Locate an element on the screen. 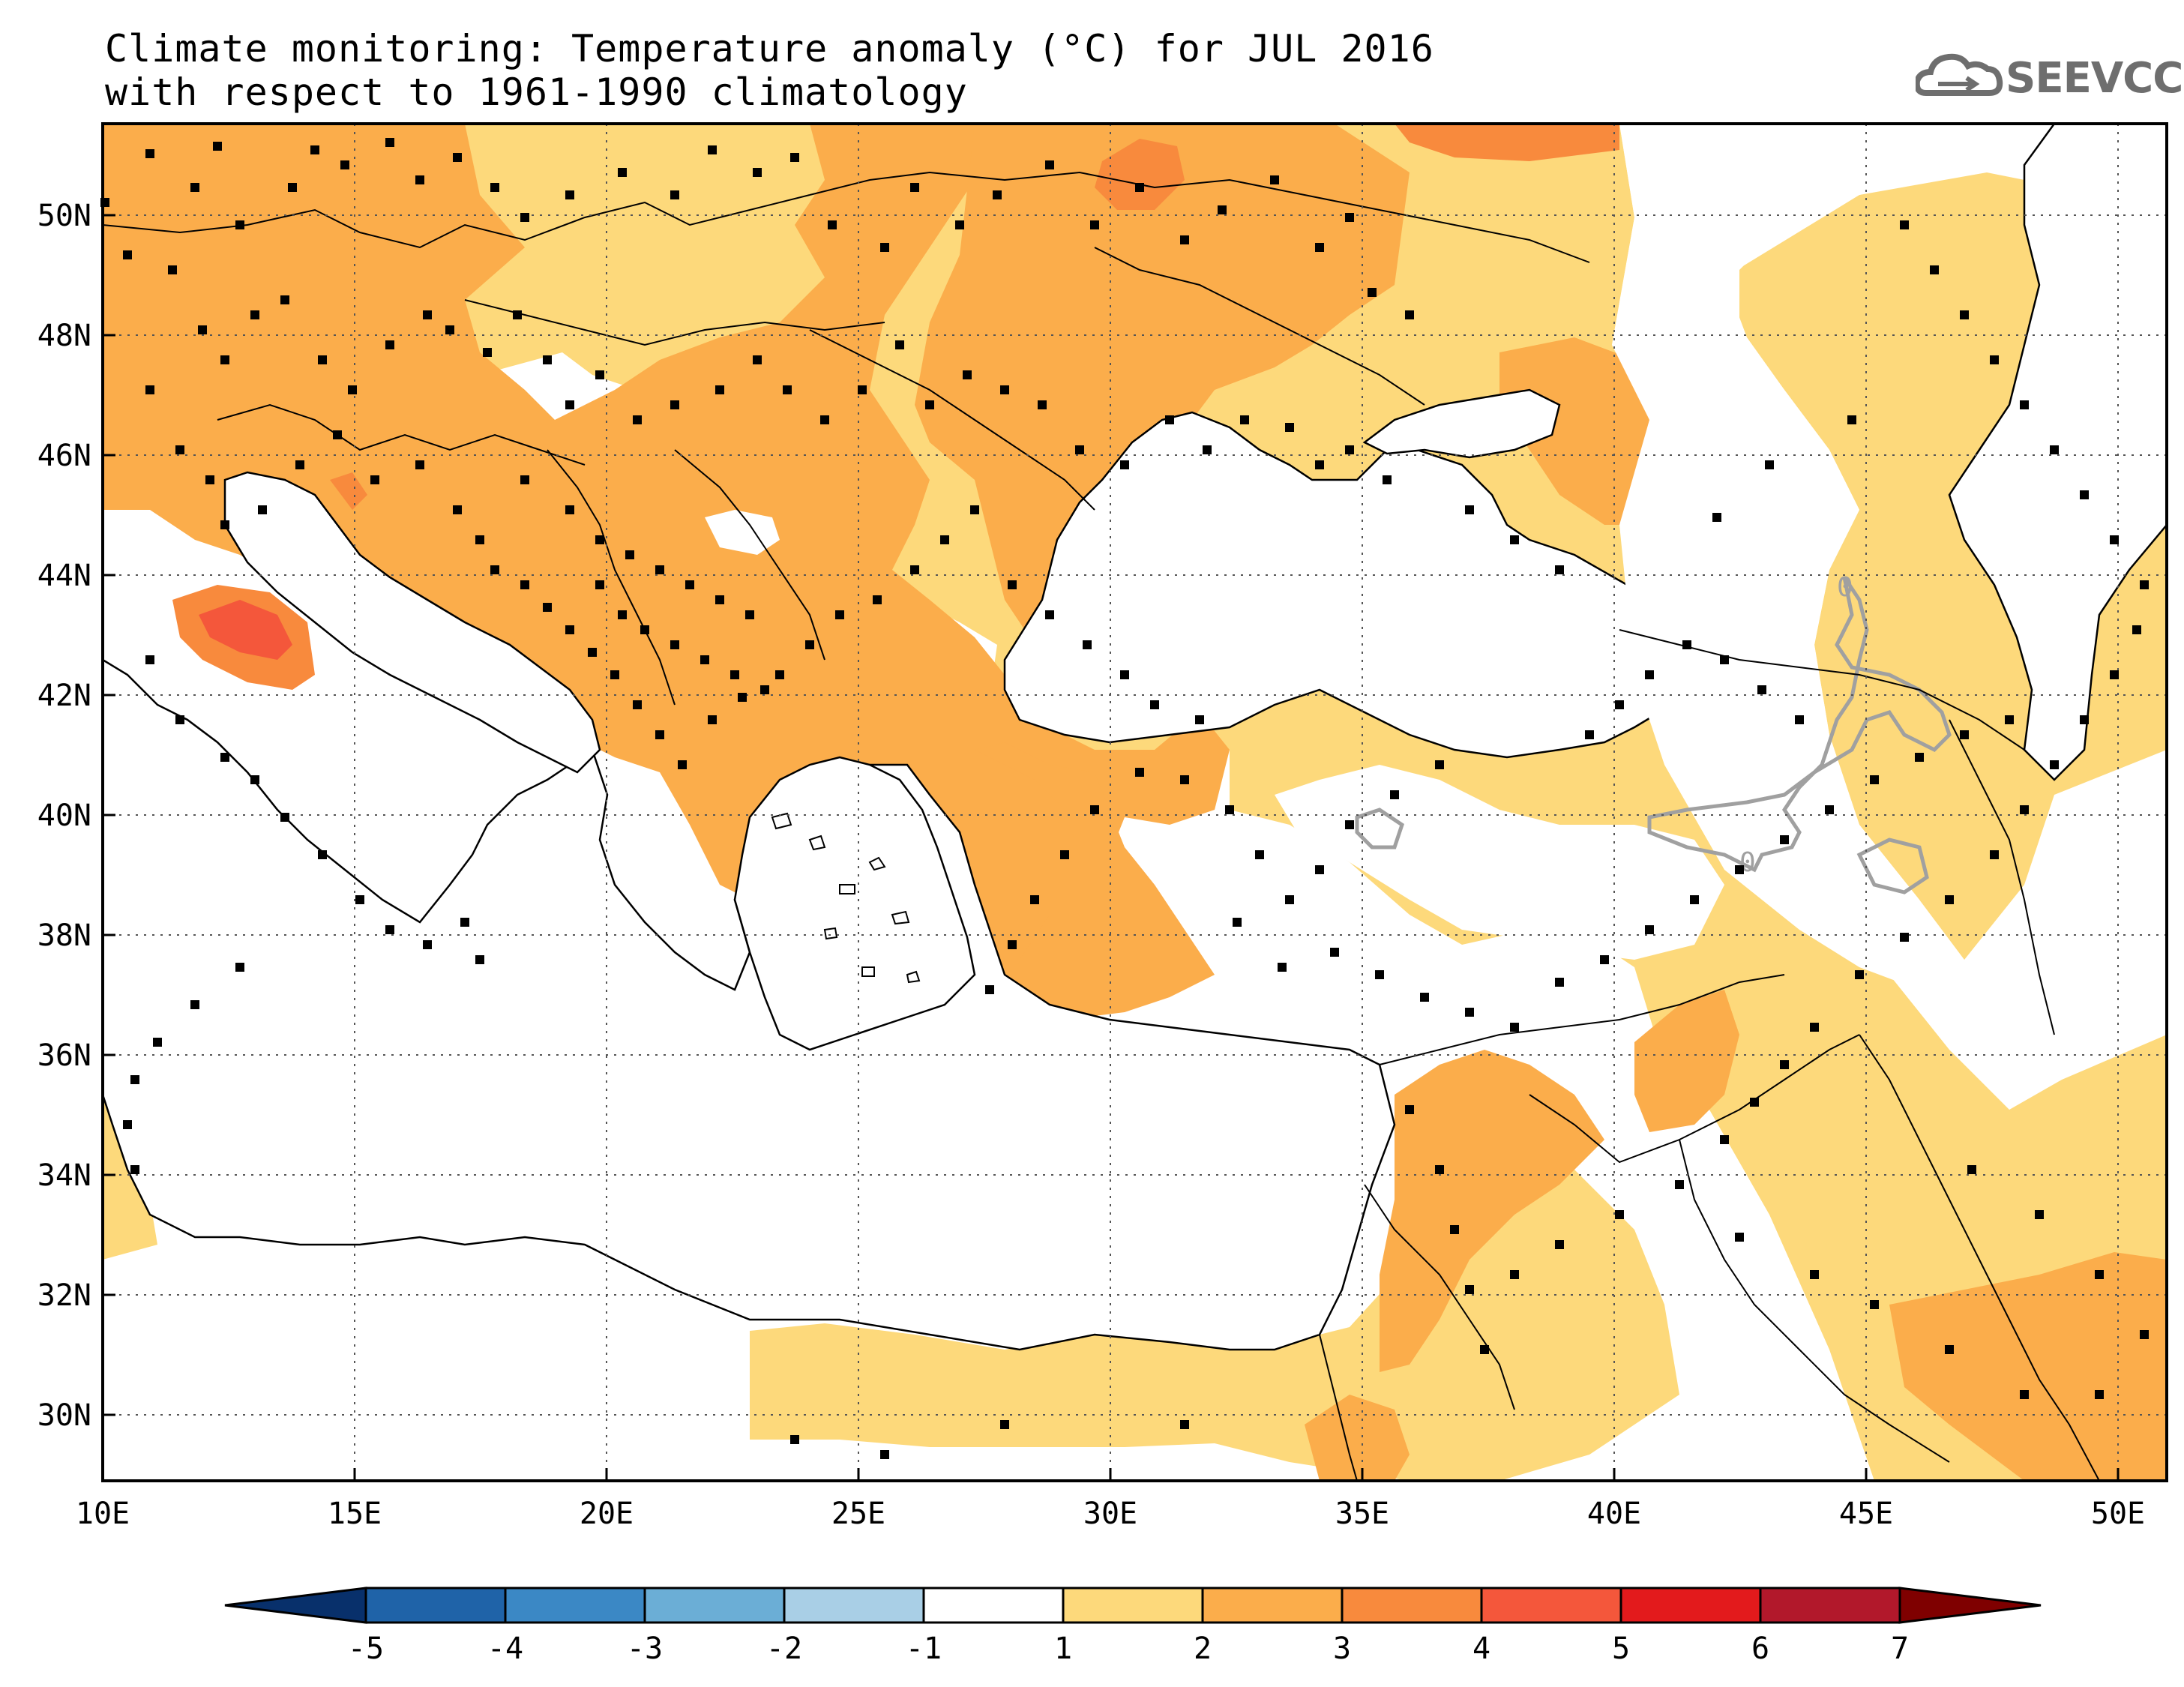 This screenshot has width=2184, height=1687. x-tick-30e: 30E is located at coordinates (1110, 1514).